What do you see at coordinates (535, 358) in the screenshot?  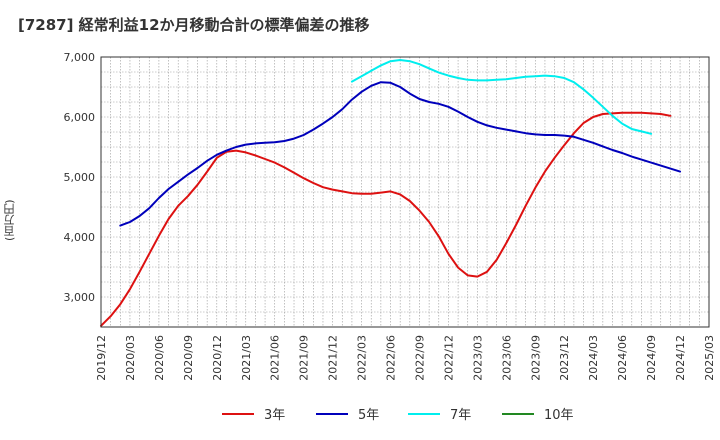 I see `x-tick-label: 2023/09` at bounding box center [535, 358].